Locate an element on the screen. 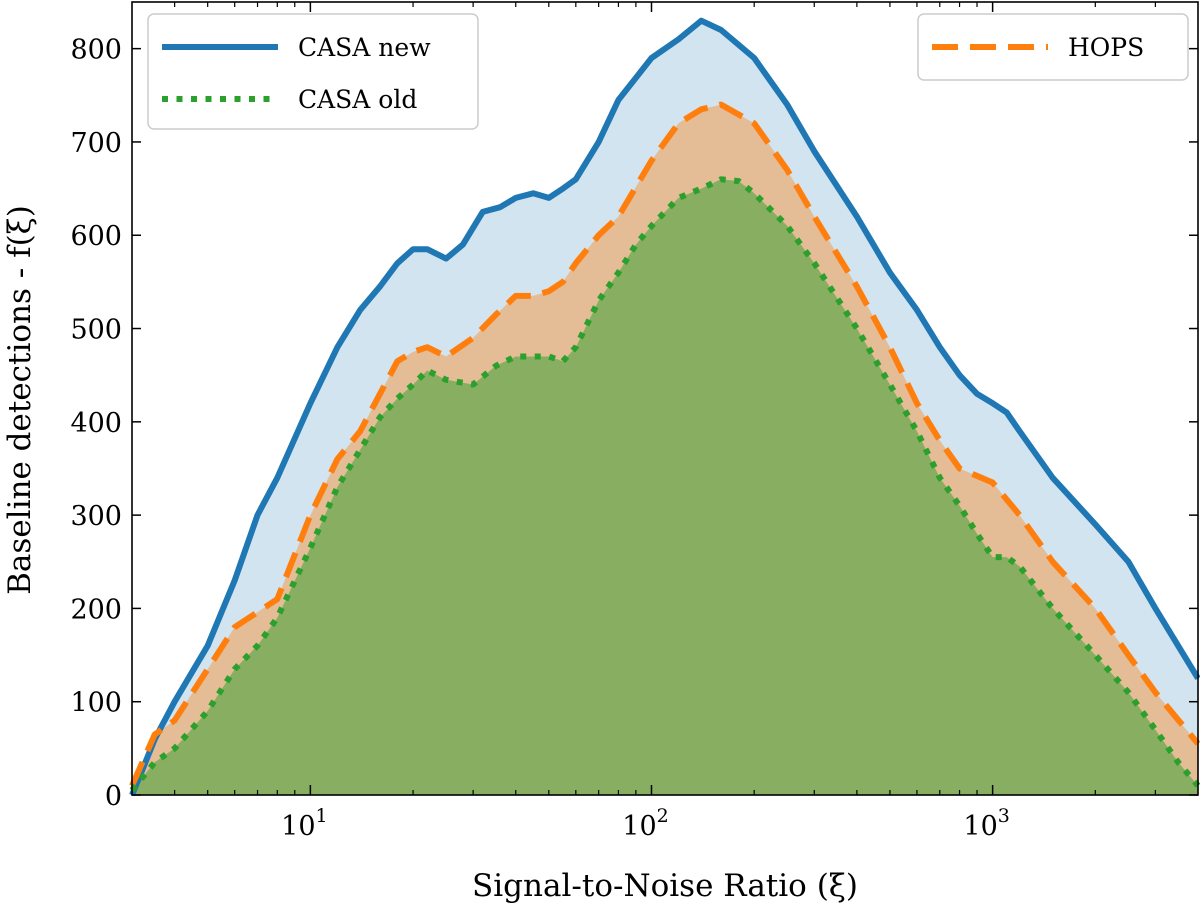 The height and width of the screenshot is (909, 1200). y-tick-label: 400 is located at coordinates (96, 423).